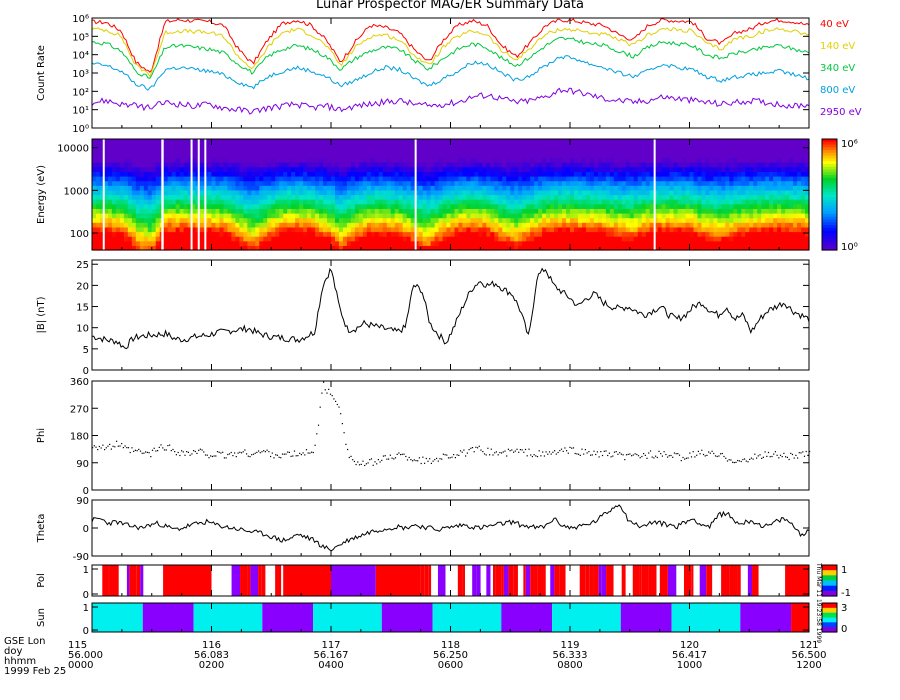 Image resolution: width=900 pixels, height=700 pixels. Describe the element at coordinates (829, 246) in the screenshot. I see `spectrogram-colorbar-cell` at that location.